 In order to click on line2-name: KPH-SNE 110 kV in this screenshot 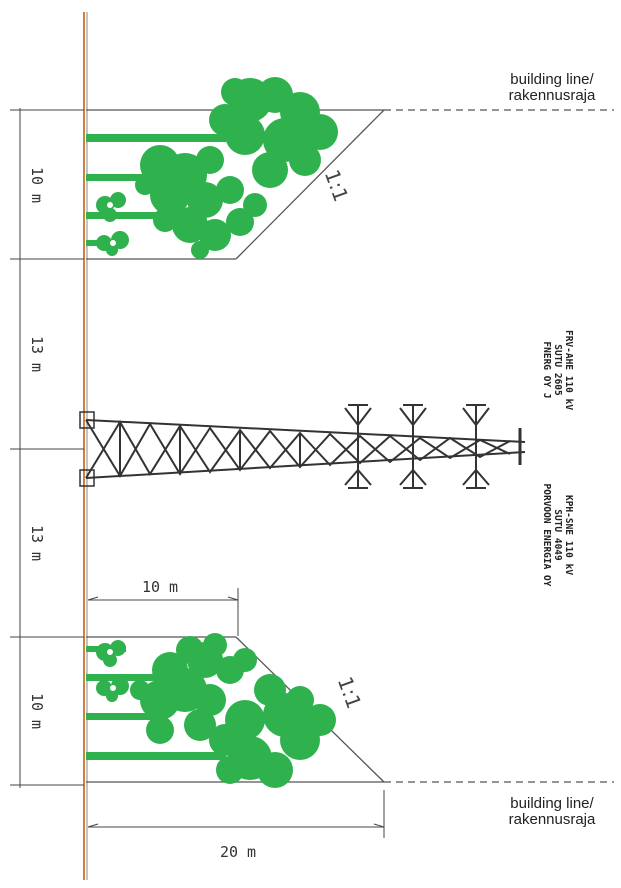, I will do `click(568, 535)`.